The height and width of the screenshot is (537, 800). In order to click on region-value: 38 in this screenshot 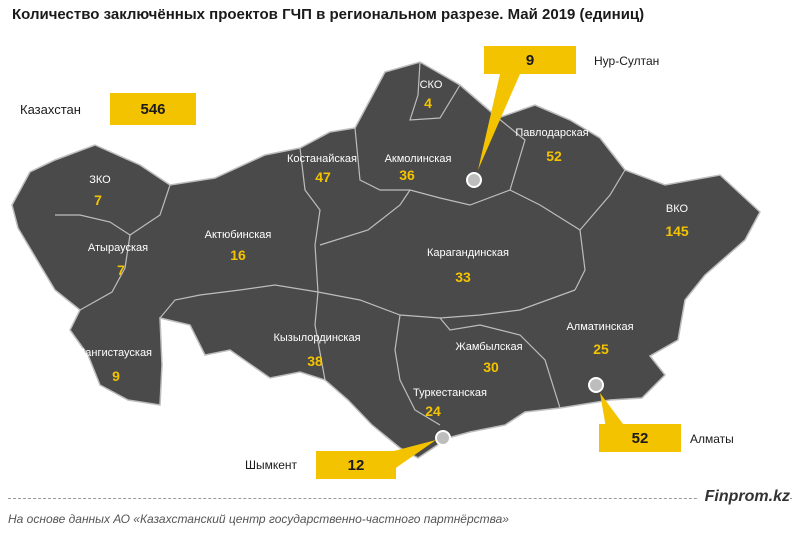, I will do `click(315, 361)`.